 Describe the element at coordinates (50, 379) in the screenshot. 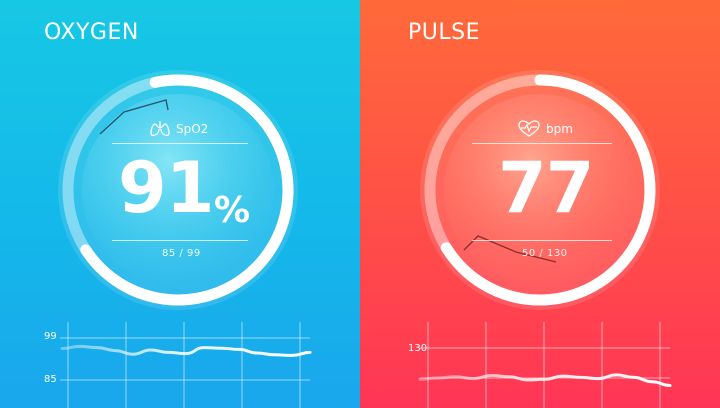

I see `y-tick-label-bottom: 85` at that location.